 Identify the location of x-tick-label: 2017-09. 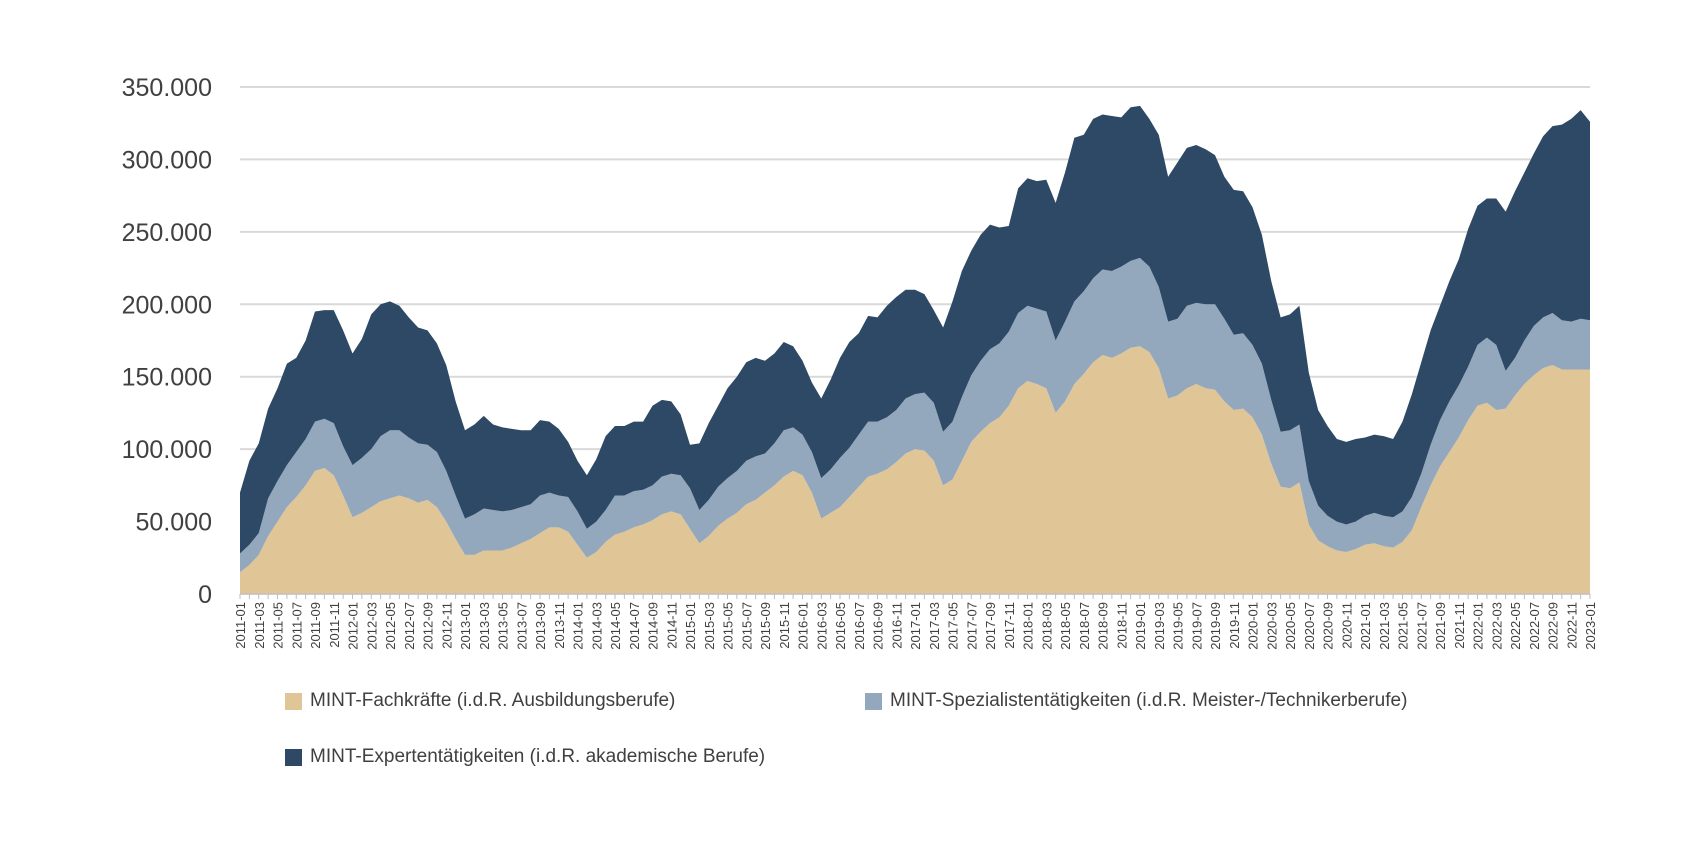
(990, 626).